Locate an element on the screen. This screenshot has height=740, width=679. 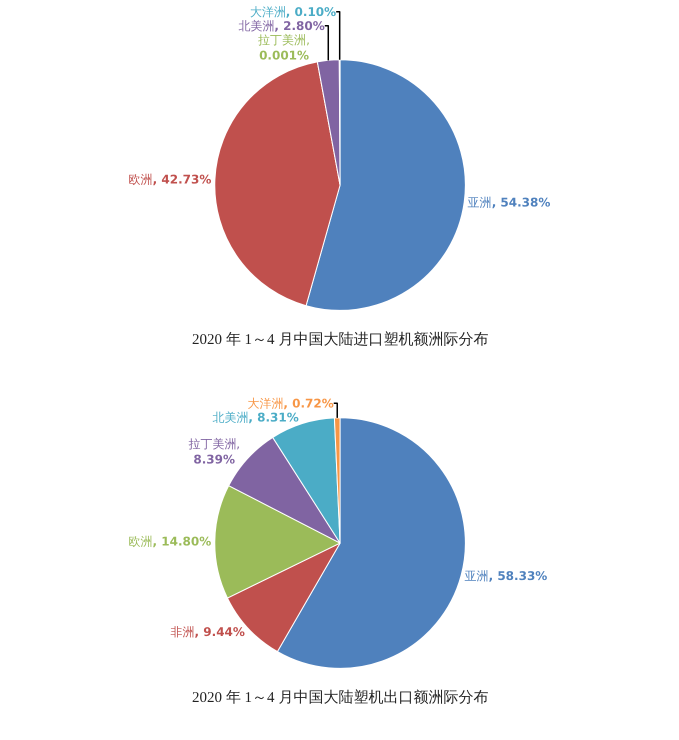
data-label: , 58.33% is located at coordinates (518, 576).